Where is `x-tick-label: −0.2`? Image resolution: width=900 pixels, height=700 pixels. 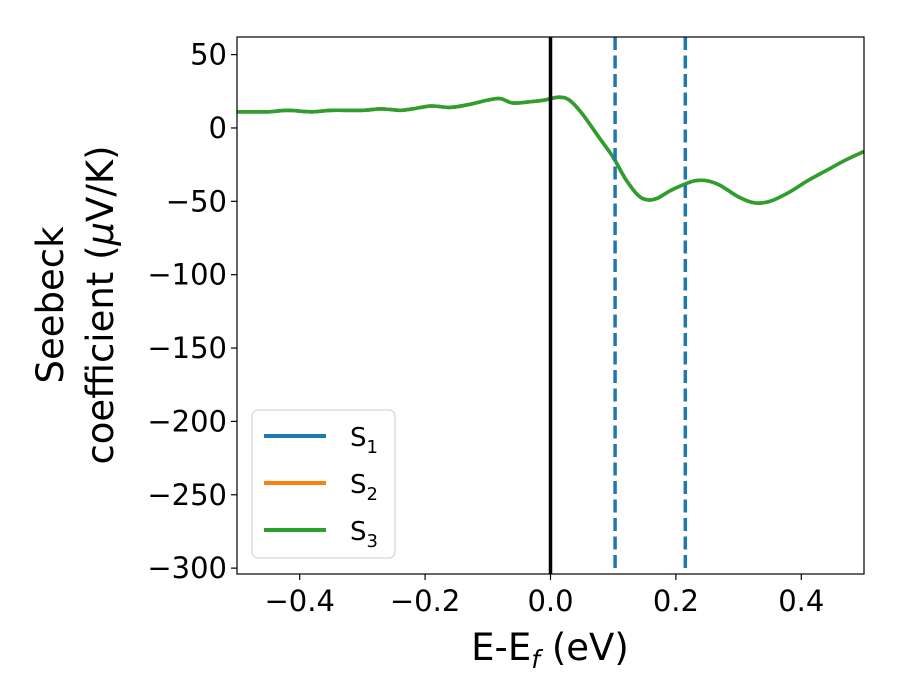 x-tick-label: −0.2 is located at coordinates (425, 601).